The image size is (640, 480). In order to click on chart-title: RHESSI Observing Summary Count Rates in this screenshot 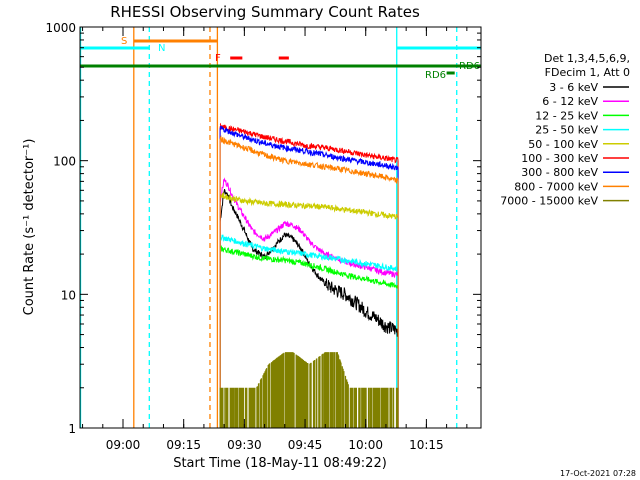, I will do `click(265, 12)`.